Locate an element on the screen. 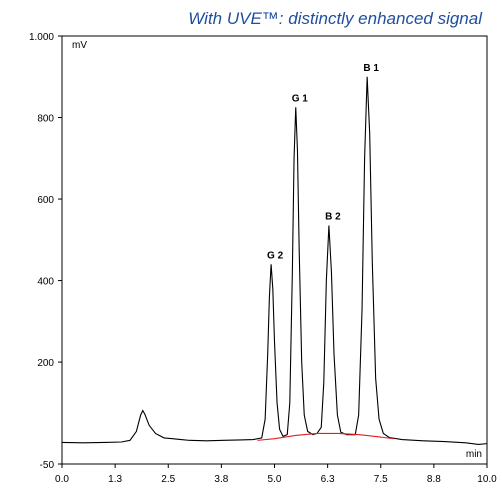  peak-label: G 1 is located at coordinates (300, 98).